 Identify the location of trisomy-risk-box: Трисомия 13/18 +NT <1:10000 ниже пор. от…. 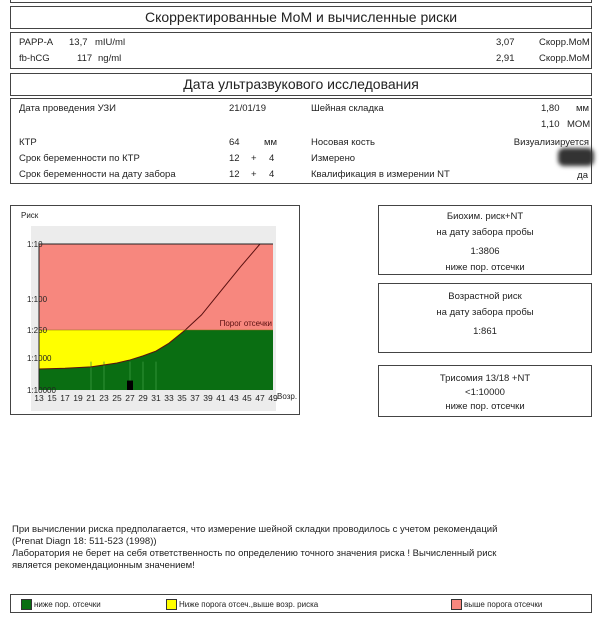
(485, 391).